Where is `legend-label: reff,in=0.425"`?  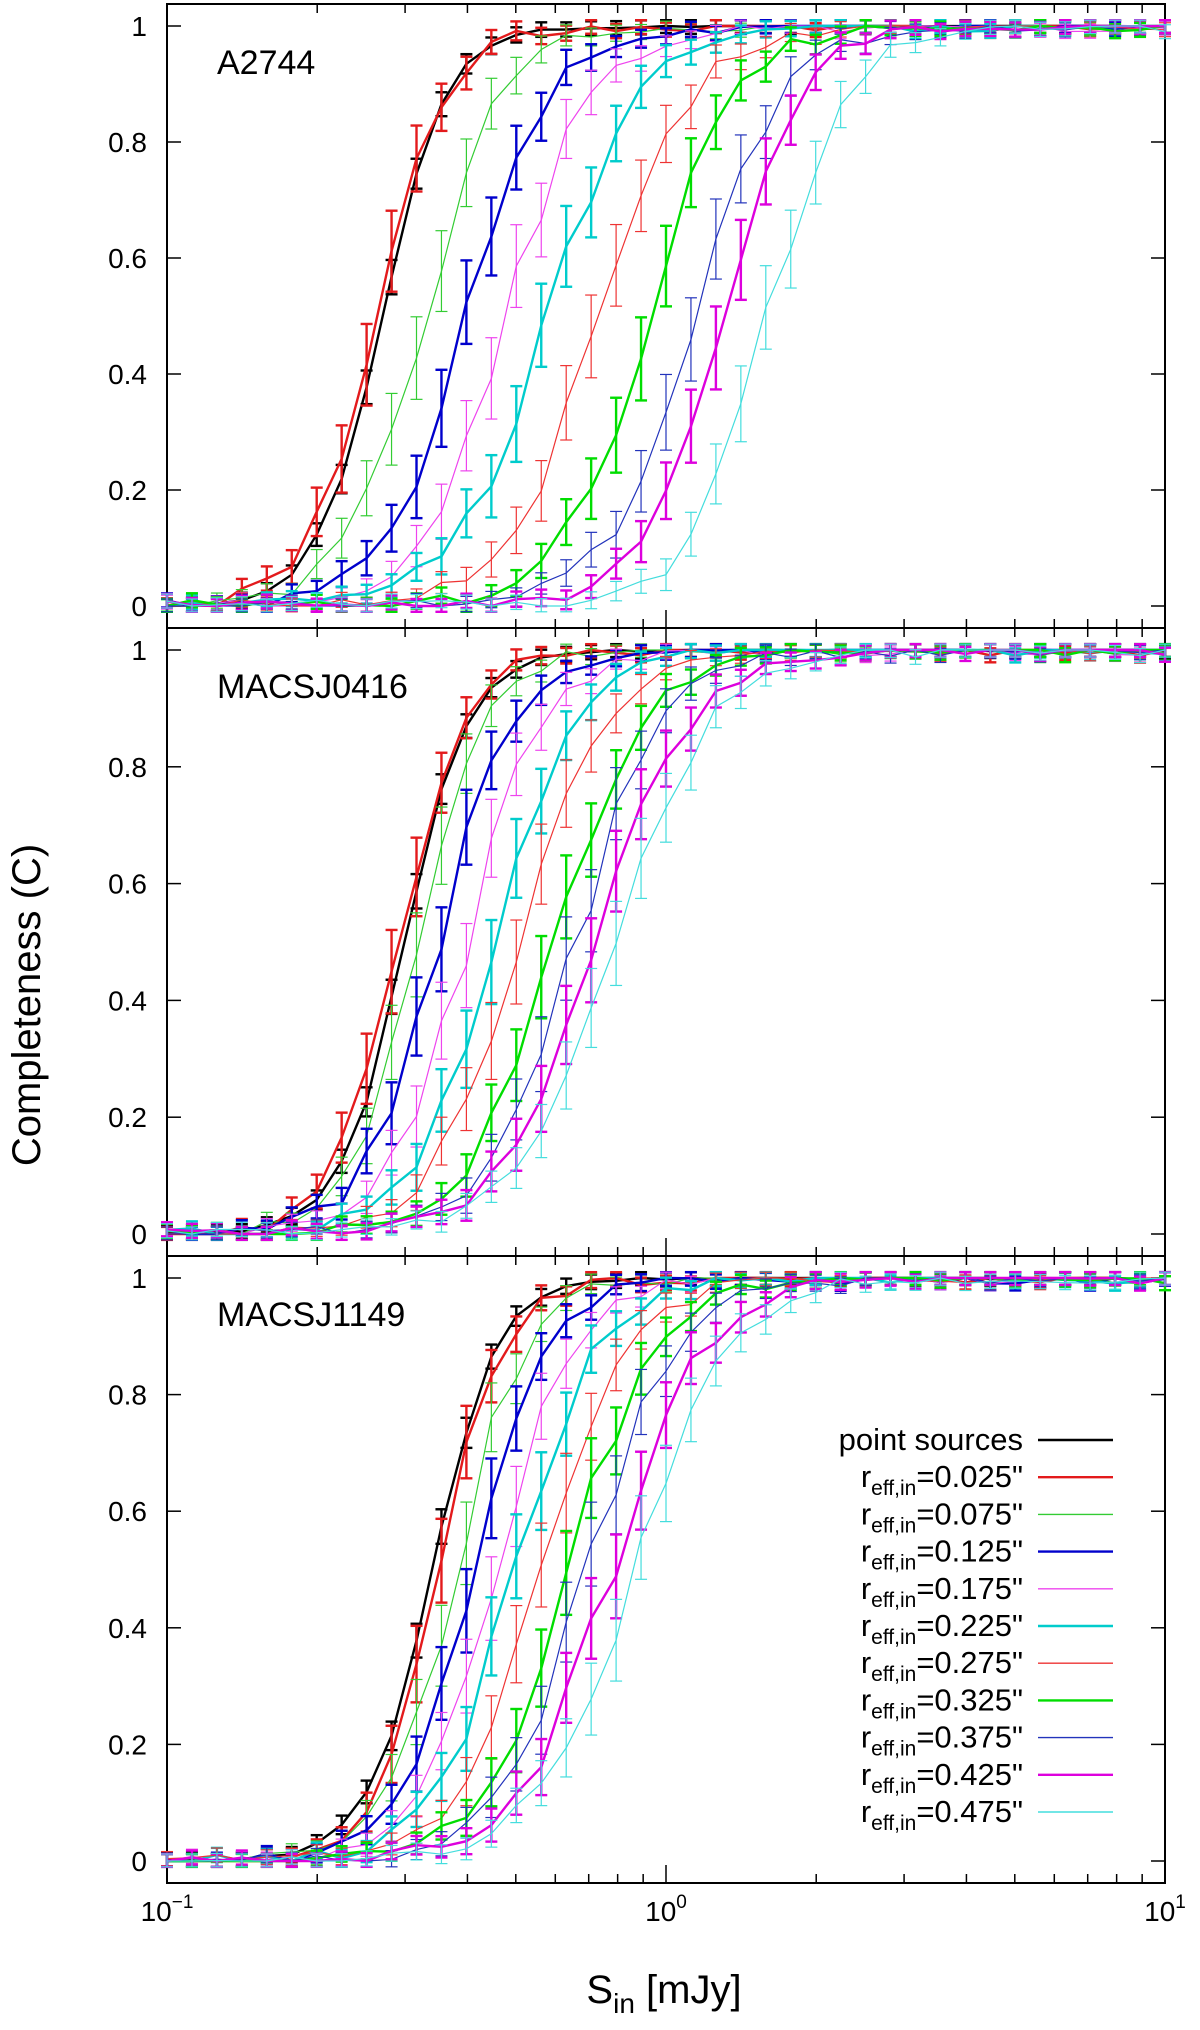
legend-label: reff,in=0.425" is located at coordinates (942, 1777).